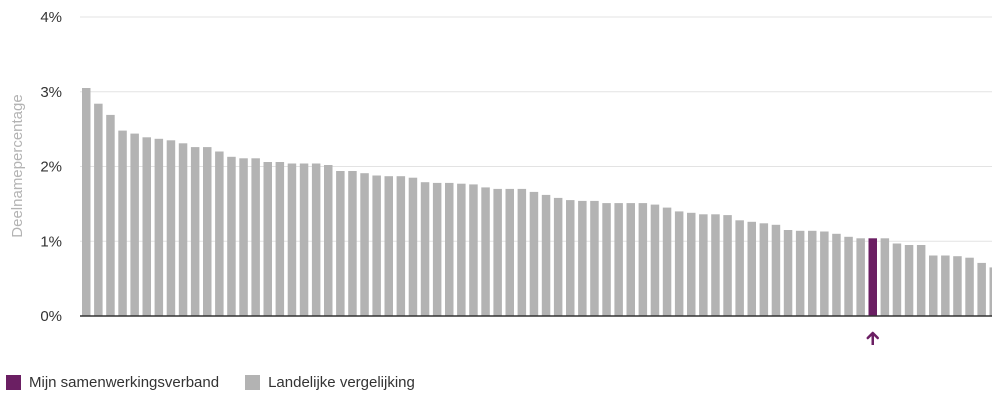 This screenshot has height=397, width=992. I want to click on arrow-up-icon, so click(872, 338).